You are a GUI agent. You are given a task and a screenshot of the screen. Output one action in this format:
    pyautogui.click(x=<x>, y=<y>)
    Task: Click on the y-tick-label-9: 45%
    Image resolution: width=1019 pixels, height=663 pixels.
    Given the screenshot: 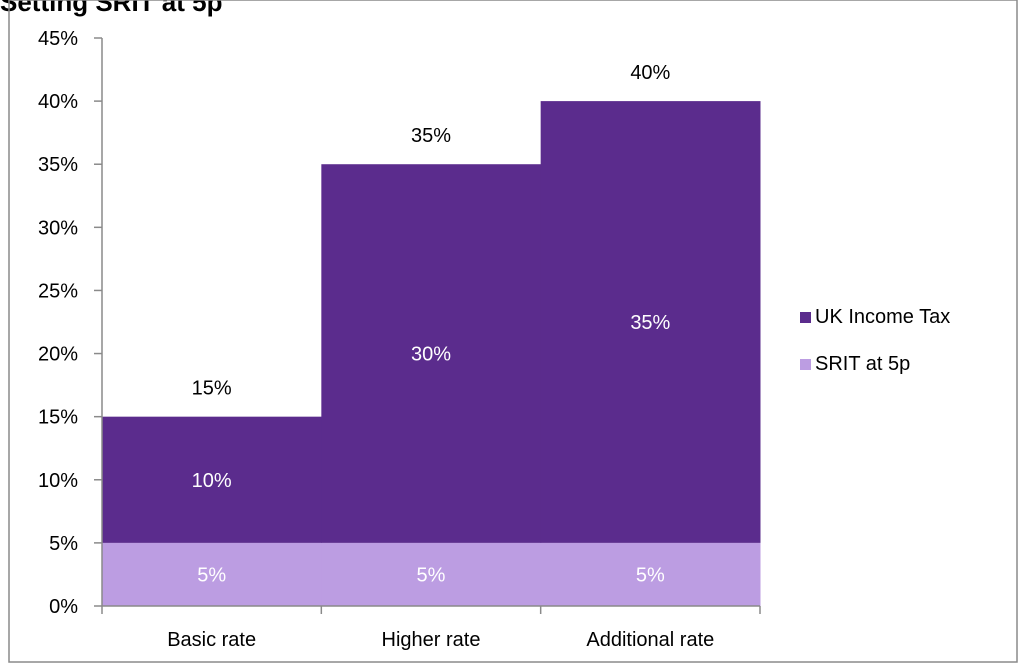 What is the action you would take?
    pyautogui.click(x=58, y=39)
    